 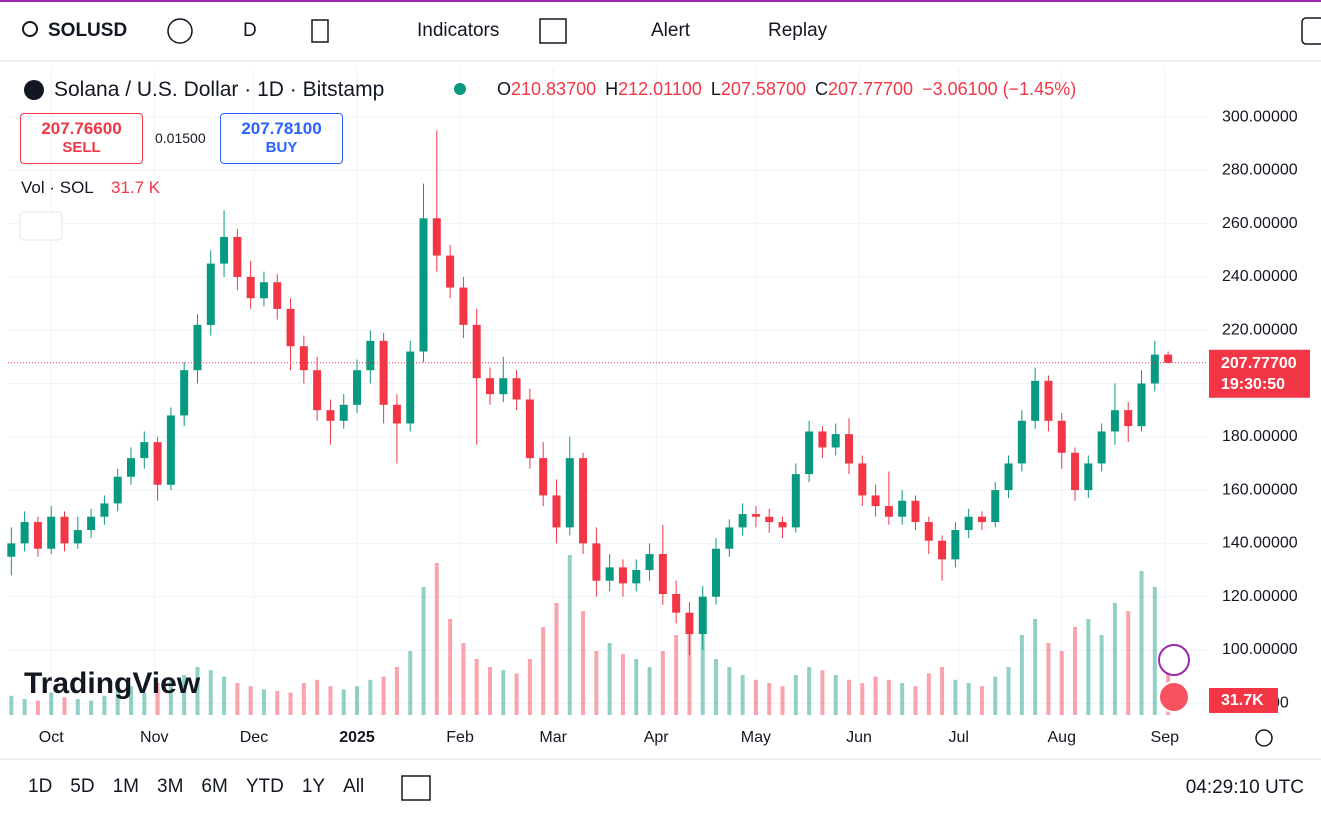 What do you see at coordinates (1259, 373) in the screenshot?
I see `last-price-tag` at bounding box center [1259, 373].